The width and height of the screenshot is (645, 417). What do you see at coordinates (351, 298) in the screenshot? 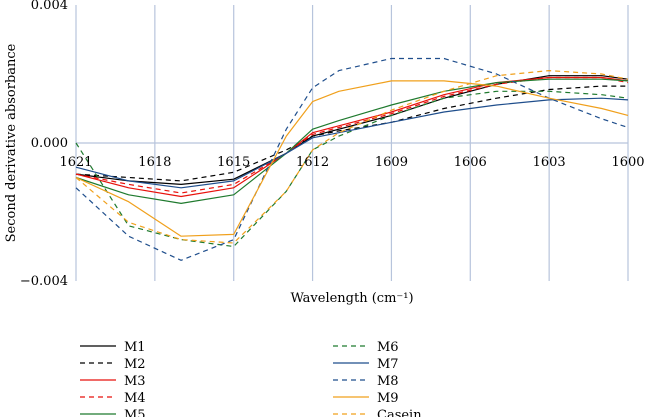
I see `x-axis-label: Wavelength (cm⁻¹)` at bounding box center [351, 298].